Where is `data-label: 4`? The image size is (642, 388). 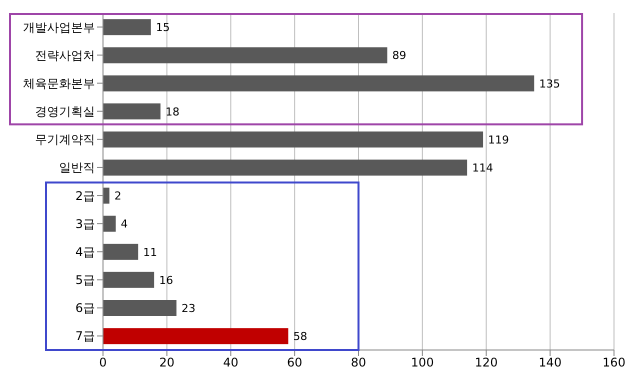
data-label: 4 is located at coordinates (124, 224).